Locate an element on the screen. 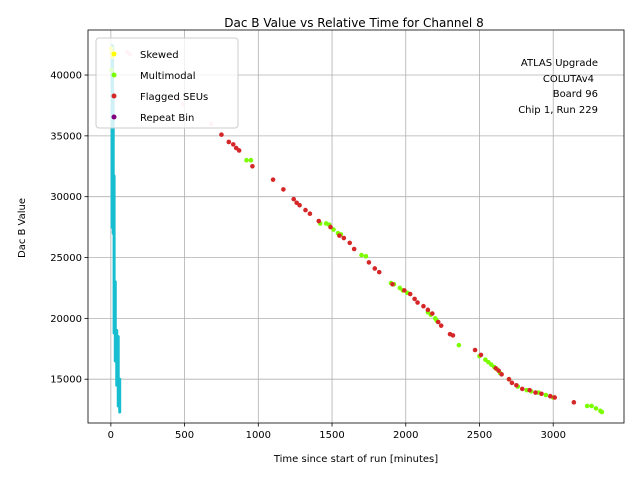  legend-label-skewed: Skewed is located at coordinates (159, 55).